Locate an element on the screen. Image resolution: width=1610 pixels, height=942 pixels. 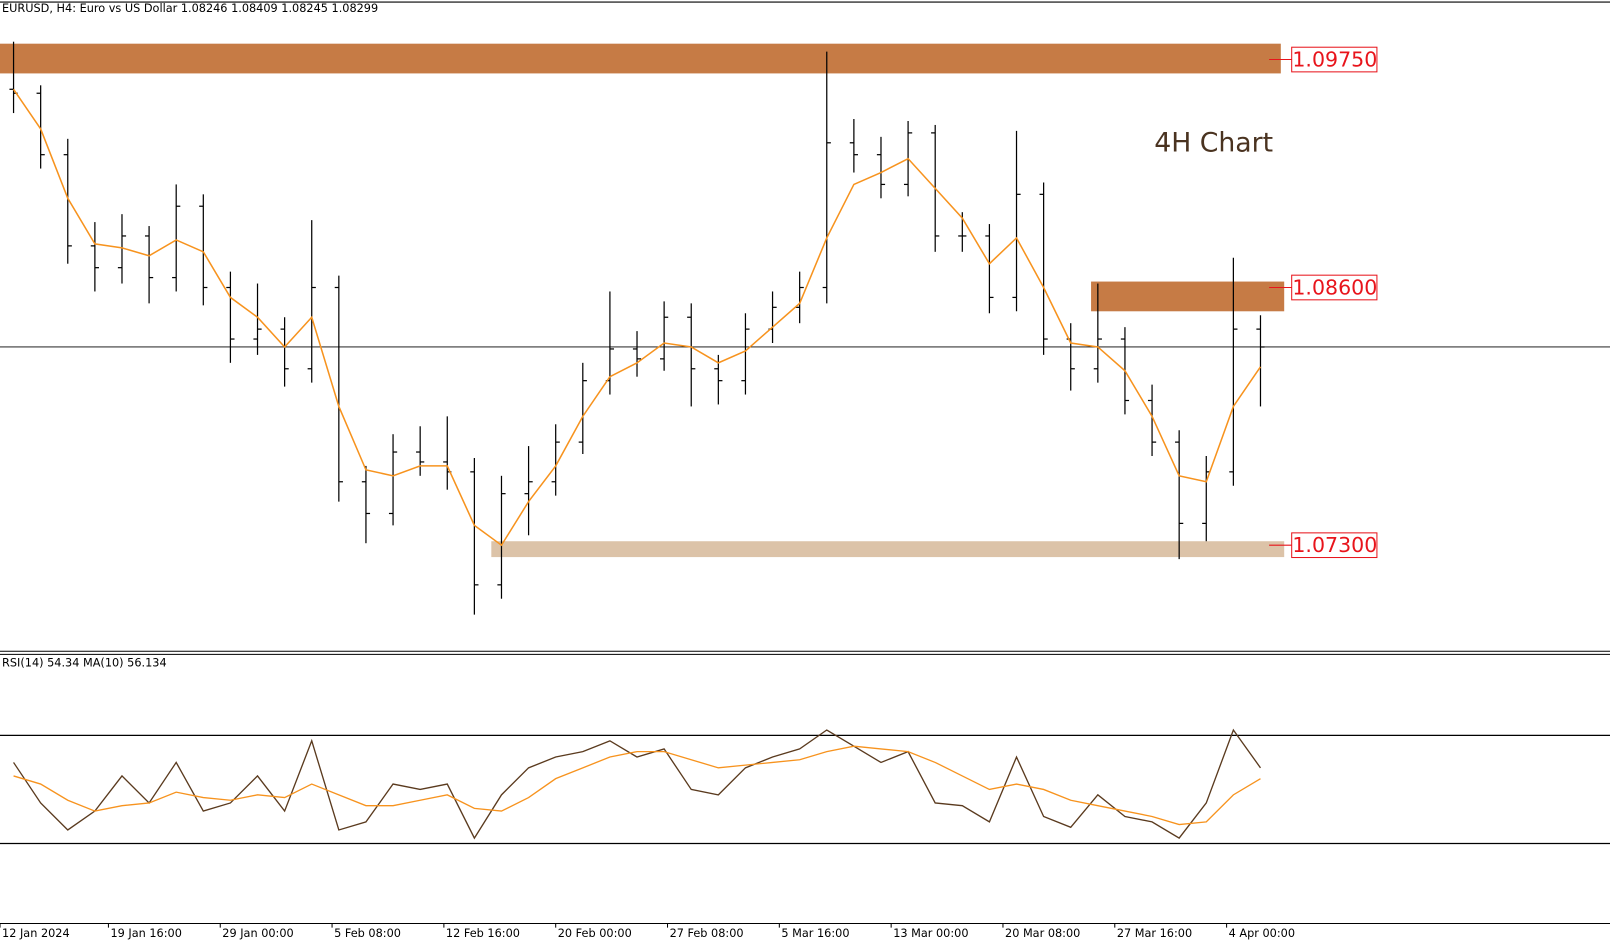
rsi-ma-line is located at coordinates (637, 785).